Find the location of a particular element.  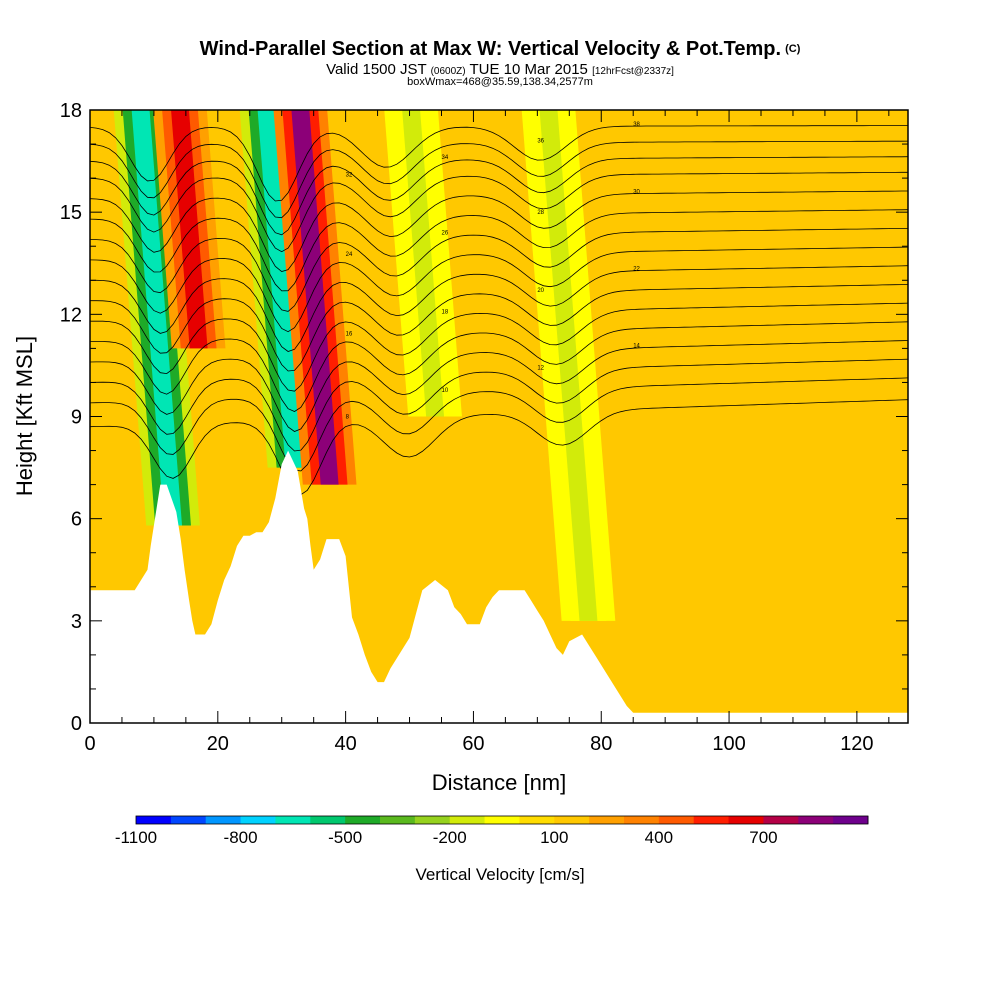

chart-subtitle-box: boxWmax=468@35.59,138.34,2577m is located at coordinates (500, 82).